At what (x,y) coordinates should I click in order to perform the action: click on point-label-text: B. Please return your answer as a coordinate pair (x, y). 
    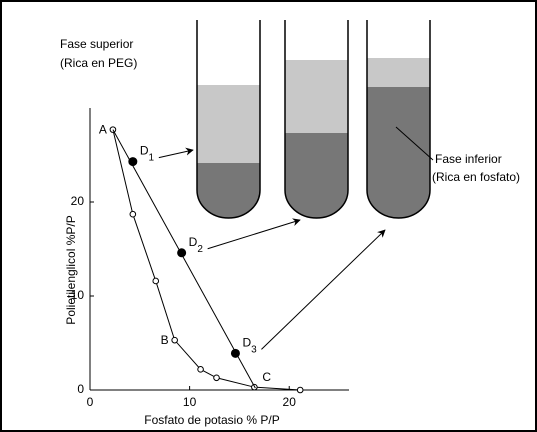
    Looking at the image, I should click on (165, 340).